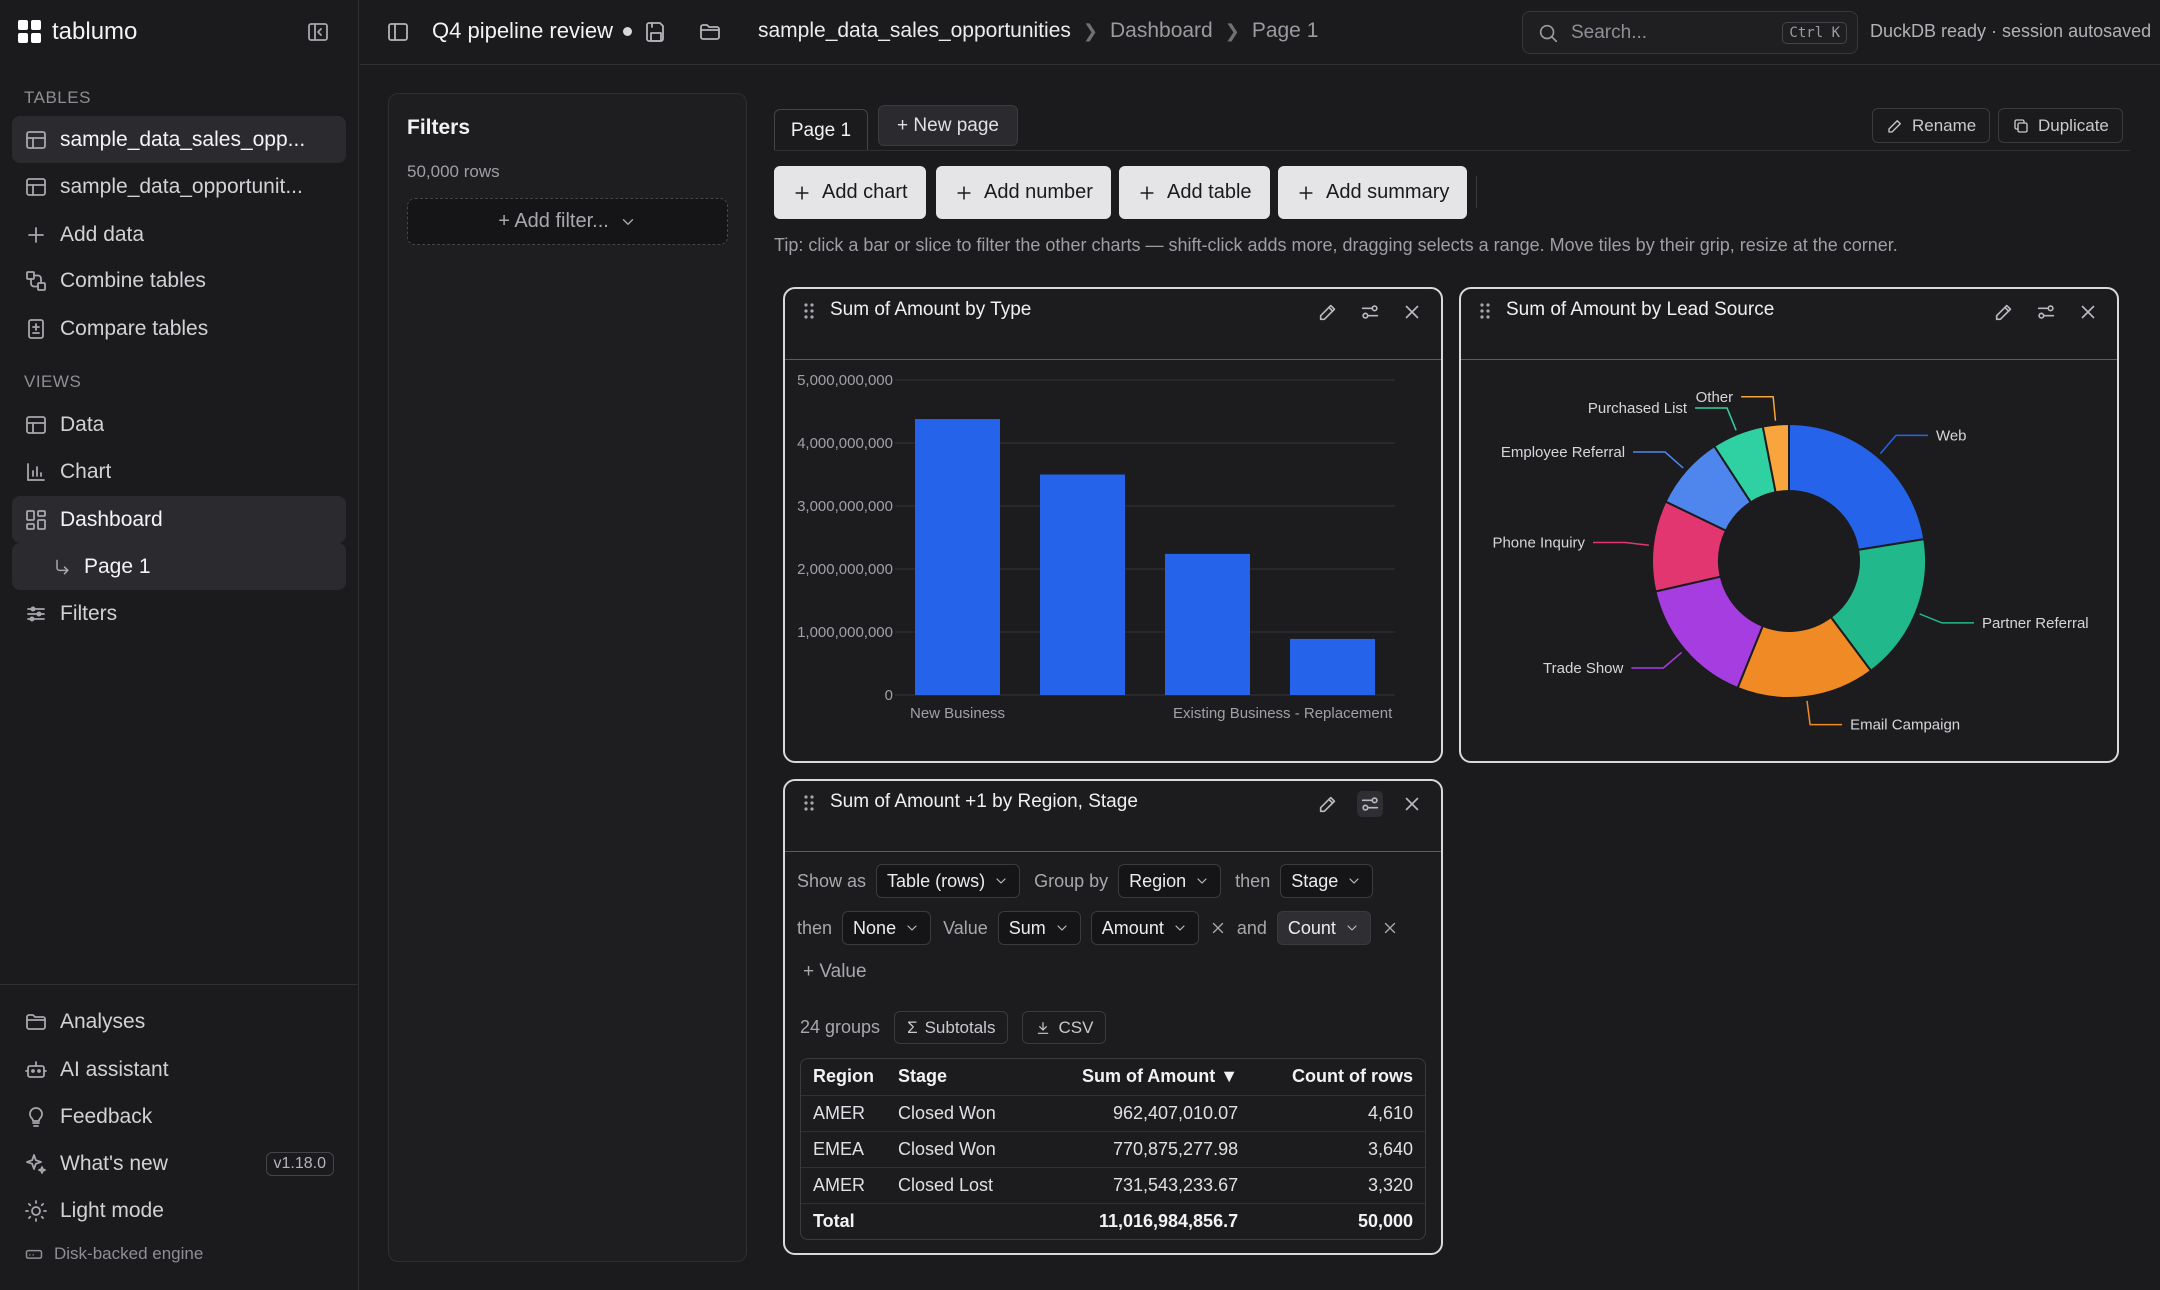 This screenshot has height=1290, width=2160. Describe the element at coordinates (2060, 125) in the screenshot. I see `duplicate-button: Duplicate` at that location.